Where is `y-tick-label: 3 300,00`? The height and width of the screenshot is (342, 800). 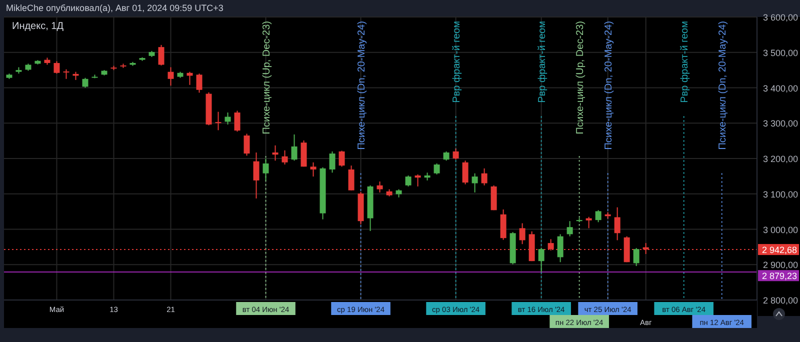
y-tick-label: 3 300,00 is located at coordinates (780, 123).